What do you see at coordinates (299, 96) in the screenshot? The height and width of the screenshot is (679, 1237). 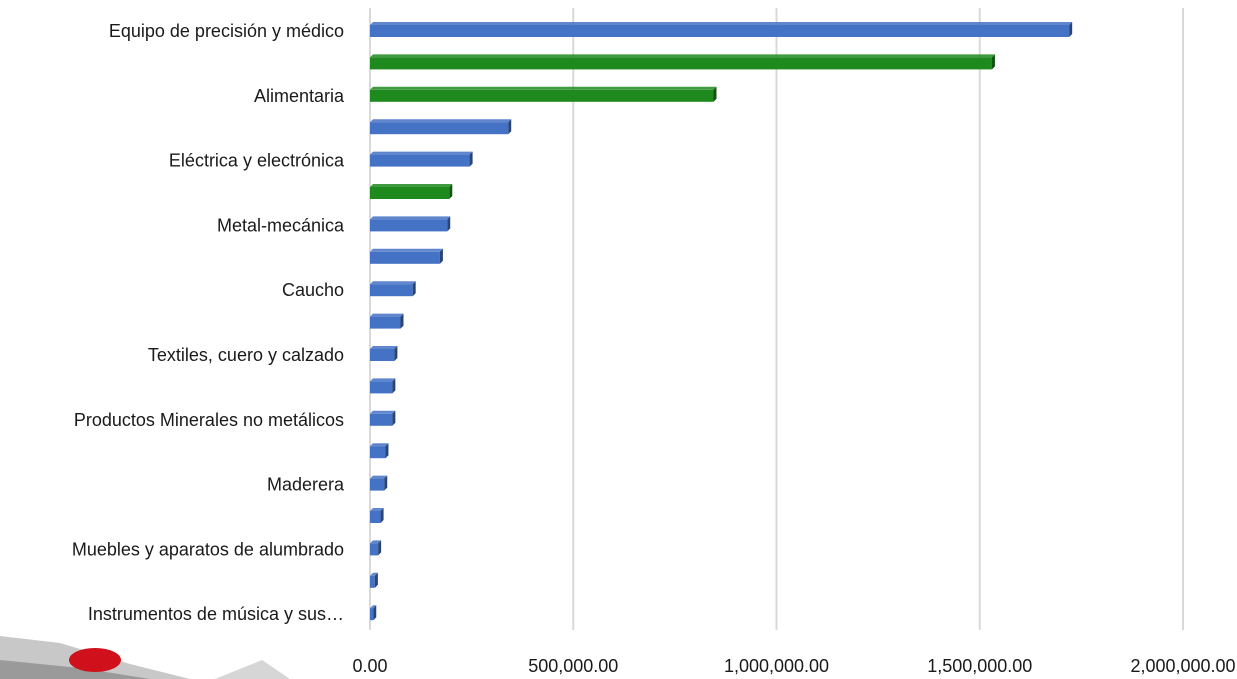 I see `category-label: Alimentaria` at bounding box center [299, 96].